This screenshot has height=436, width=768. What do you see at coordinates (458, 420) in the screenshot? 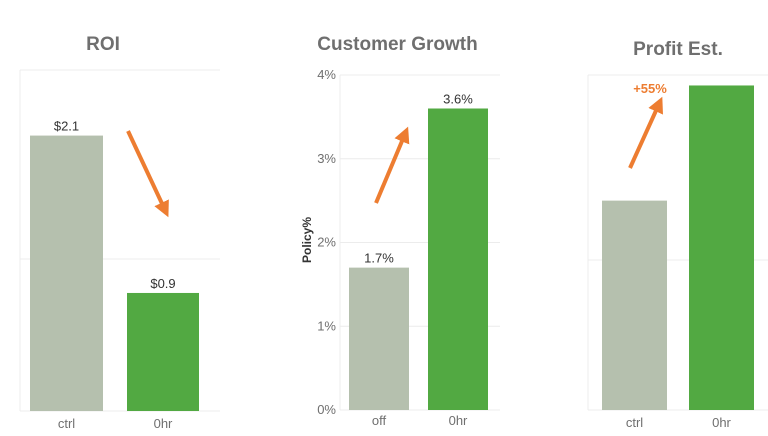
I see `customer-growth-category-label: 0hr` at bounding box center [458, 420].